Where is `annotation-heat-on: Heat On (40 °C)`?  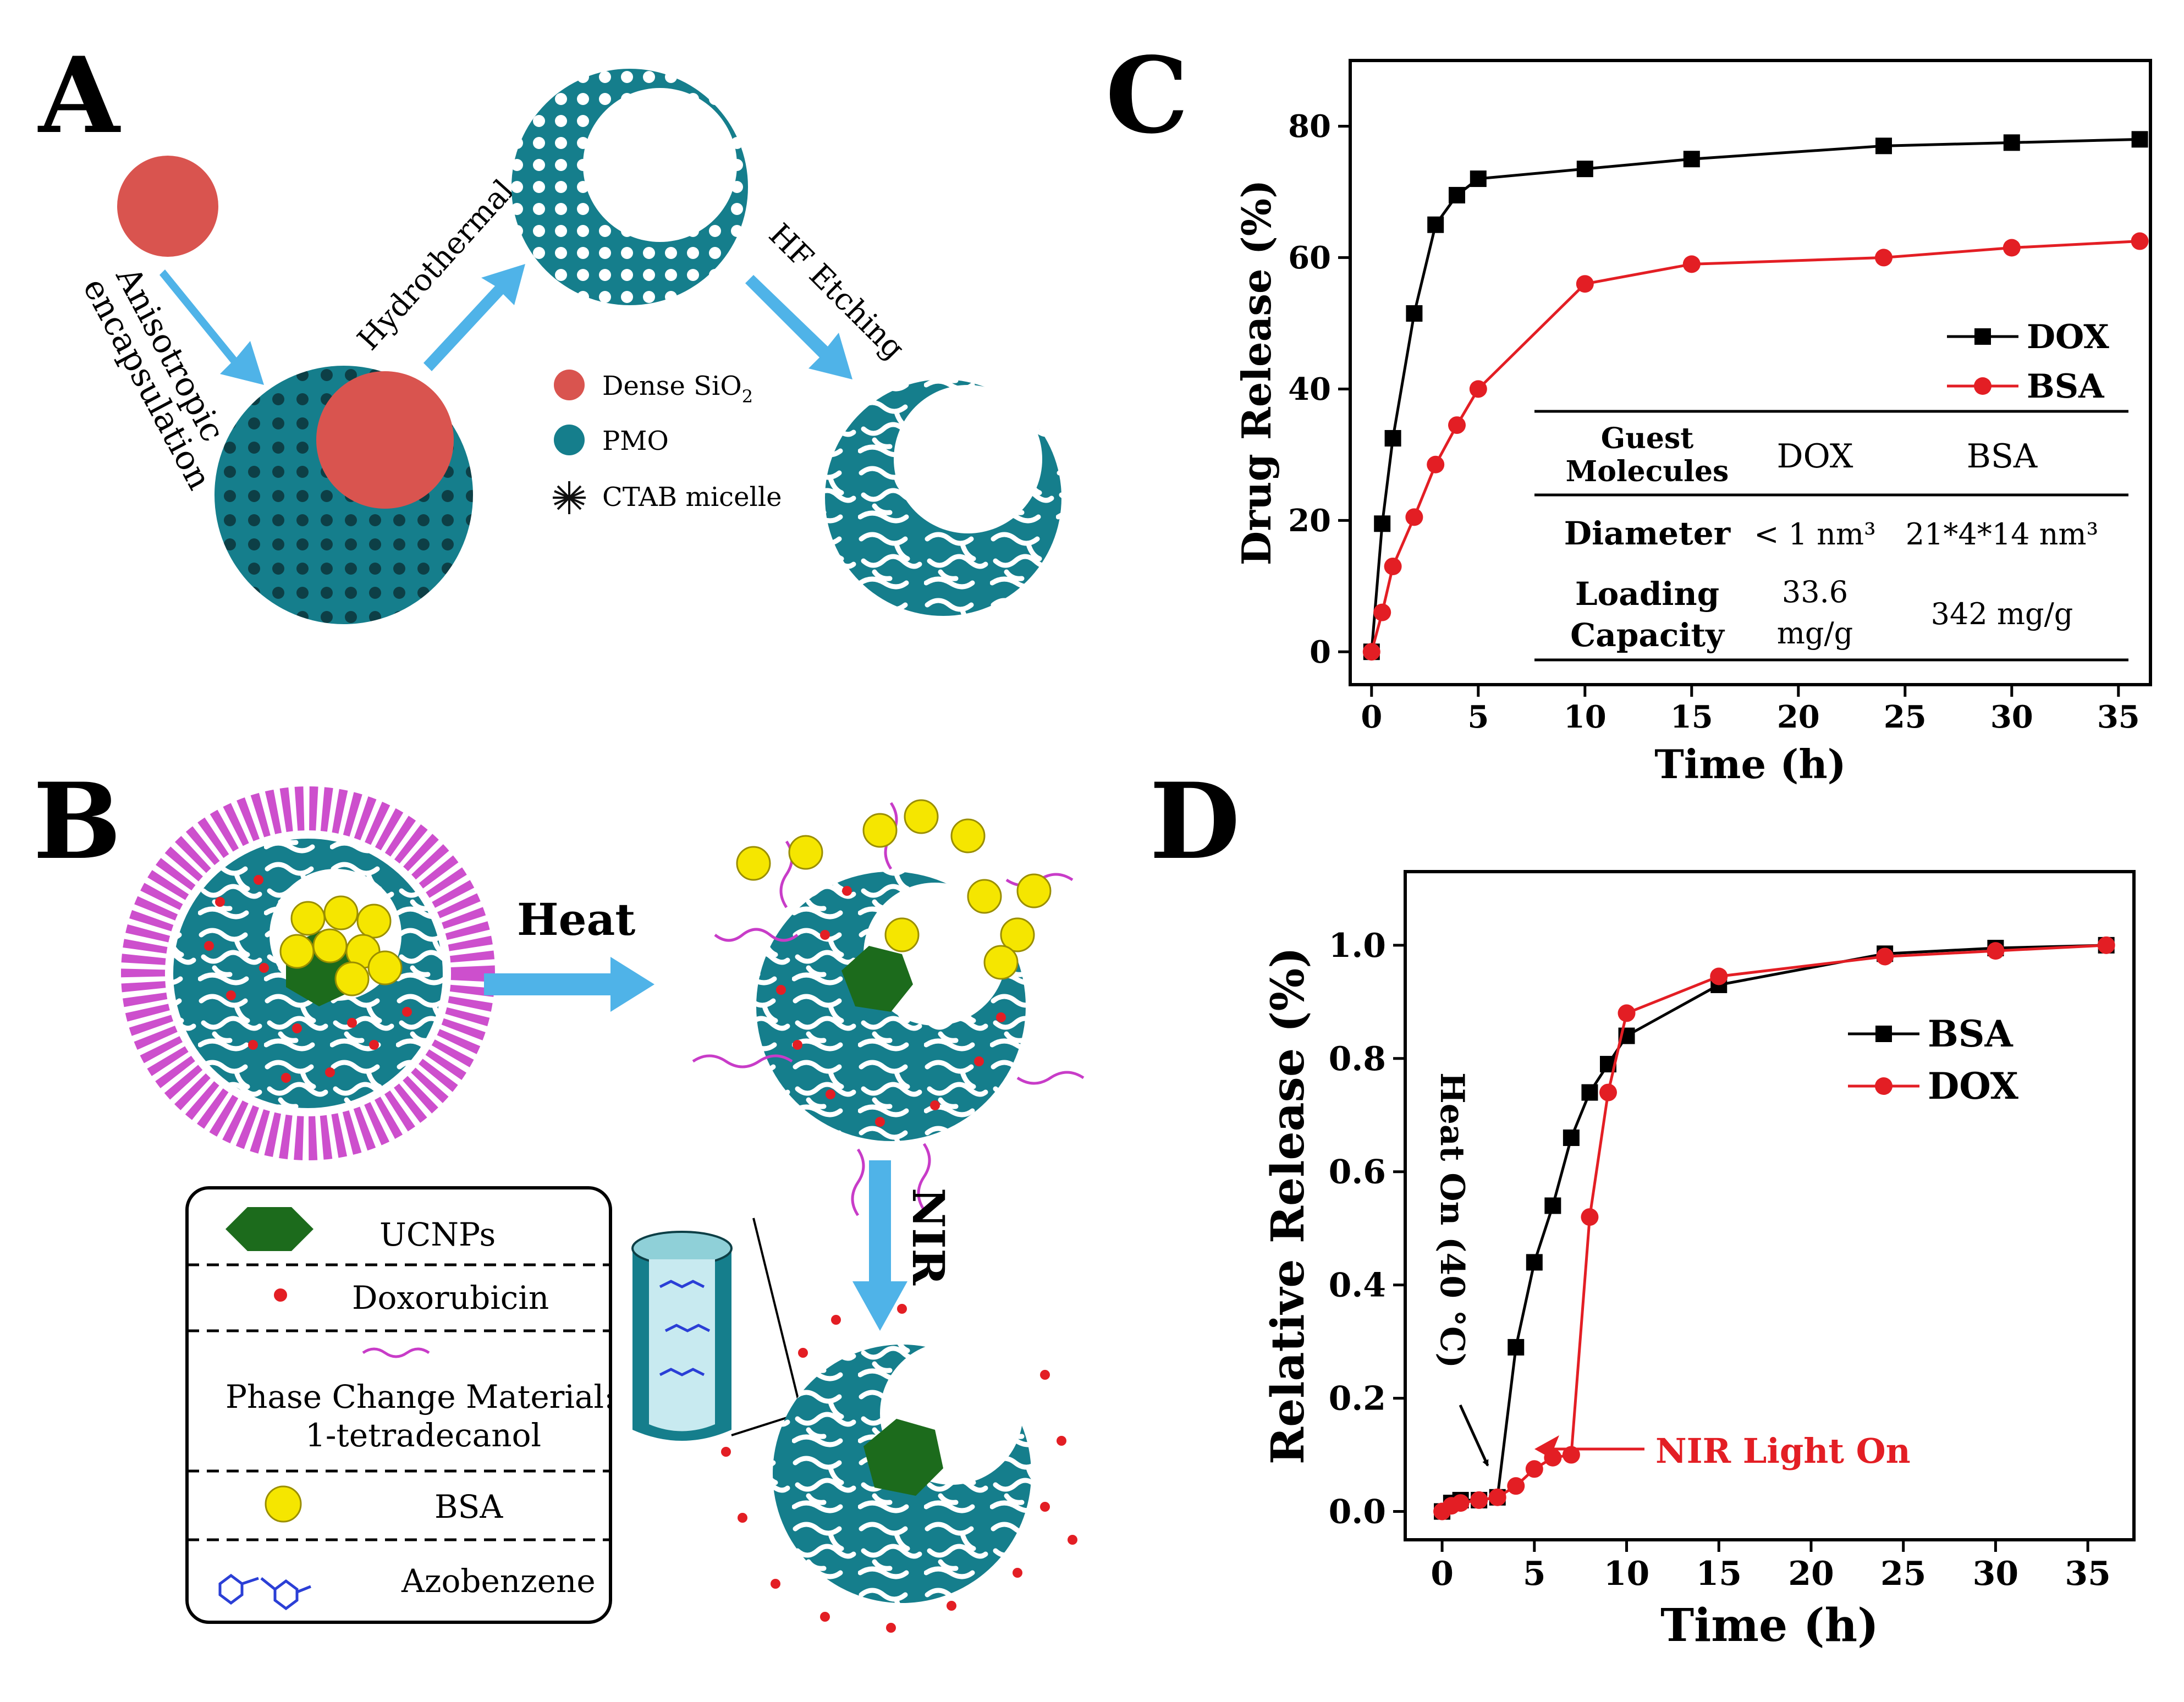
annotation-heat-on: Heat On (40 °C) is located at coordinates (1452, 1220).